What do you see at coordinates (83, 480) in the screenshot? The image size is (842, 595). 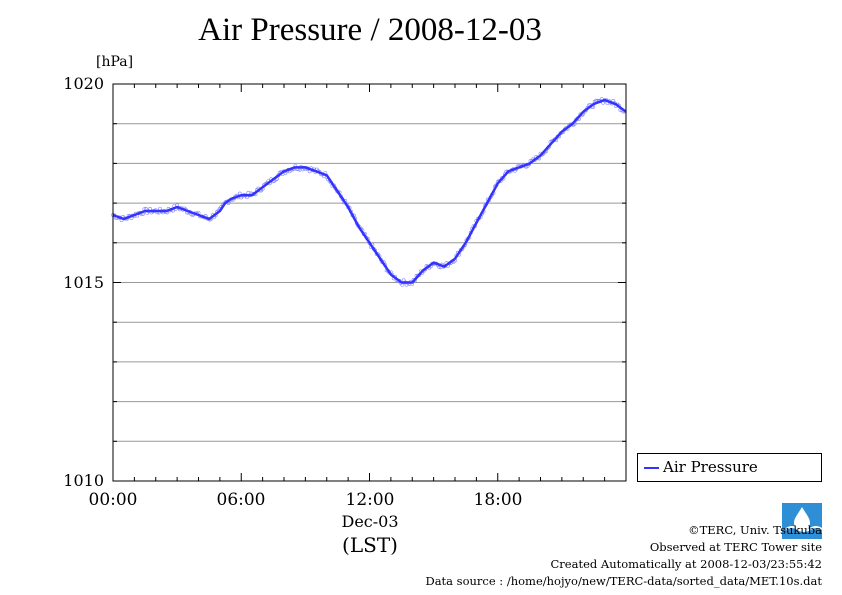 I see `y-tick-label-1010: 1010` at bounding box center [83, 480].